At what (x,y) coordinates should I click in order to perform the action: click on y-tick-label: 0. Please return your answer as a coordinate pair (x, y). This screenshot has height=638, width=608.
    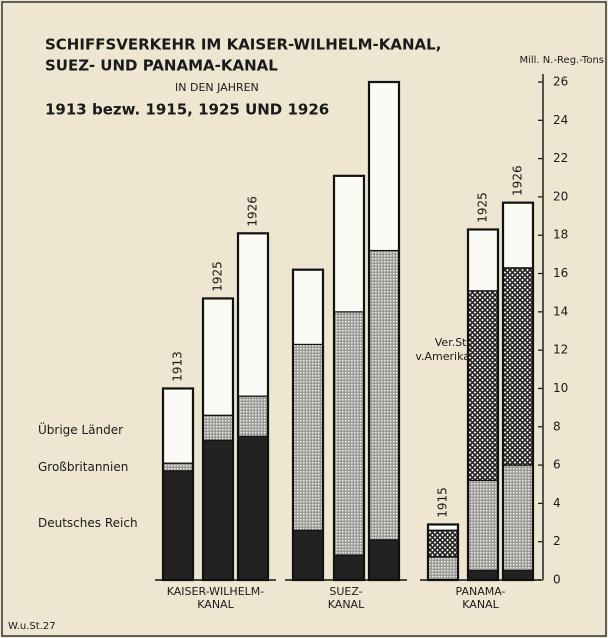
    Looking at the image, I should click on (557, 580).